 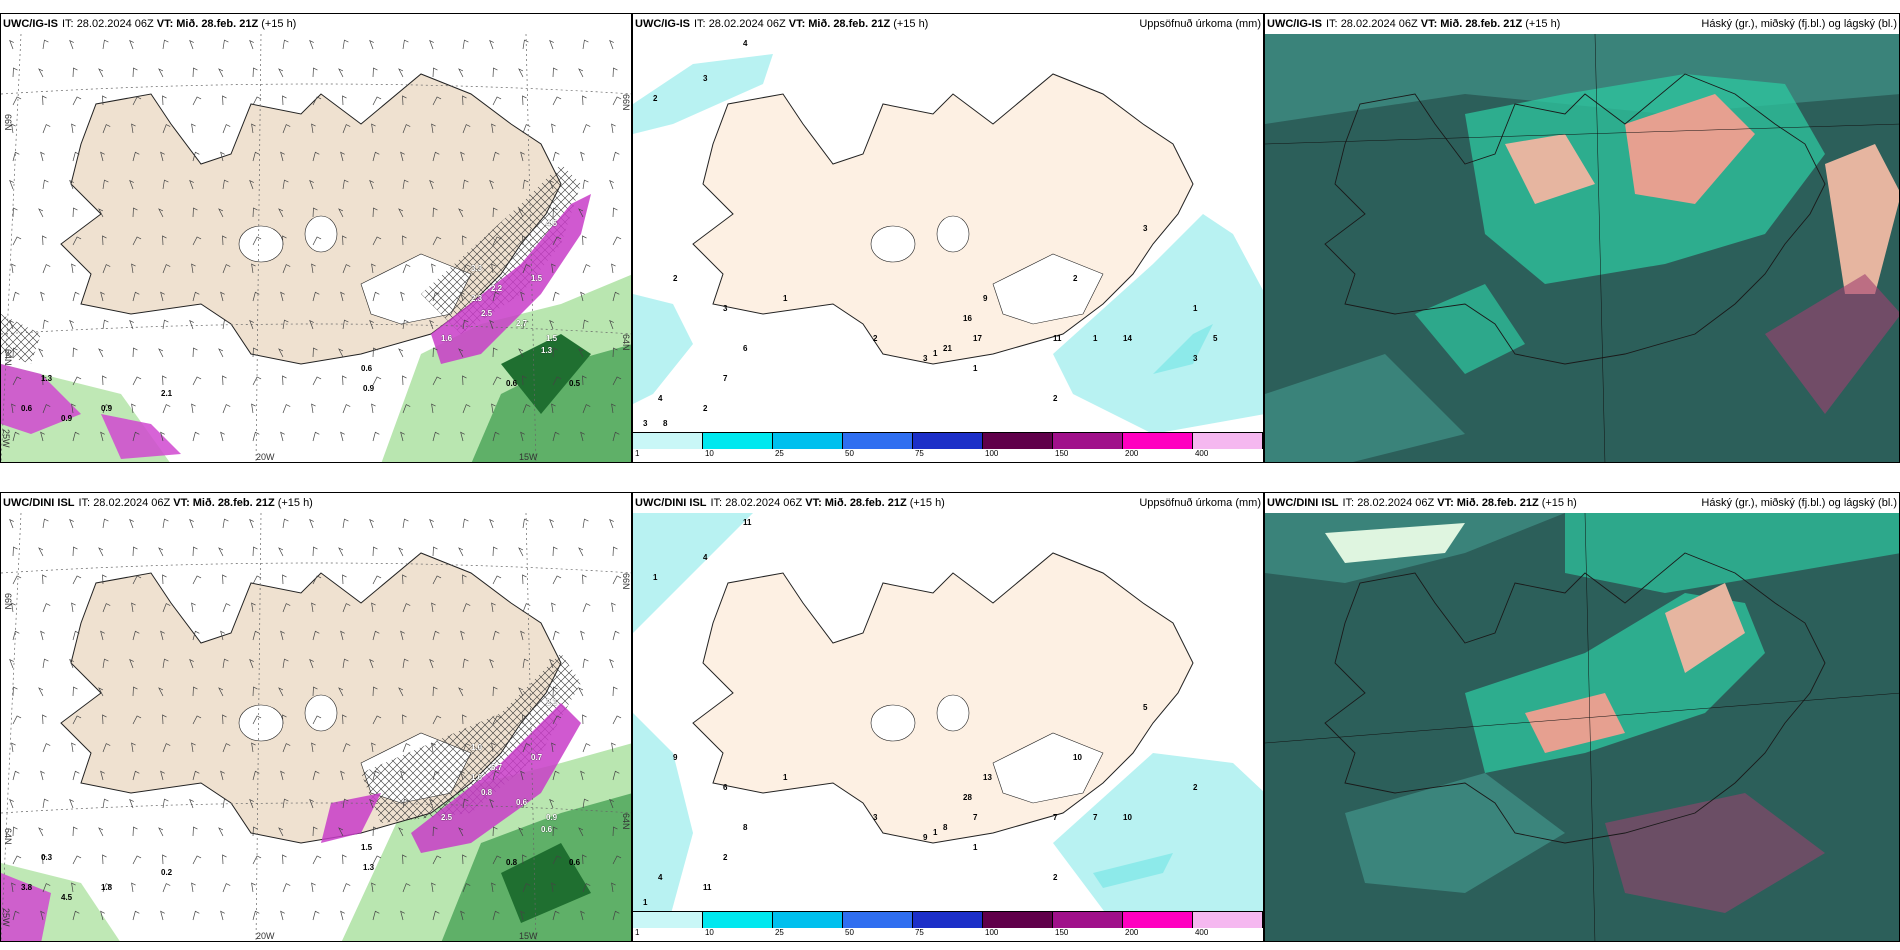 I want to click on precip-value-label: 5, so click(x=1145, y=707).